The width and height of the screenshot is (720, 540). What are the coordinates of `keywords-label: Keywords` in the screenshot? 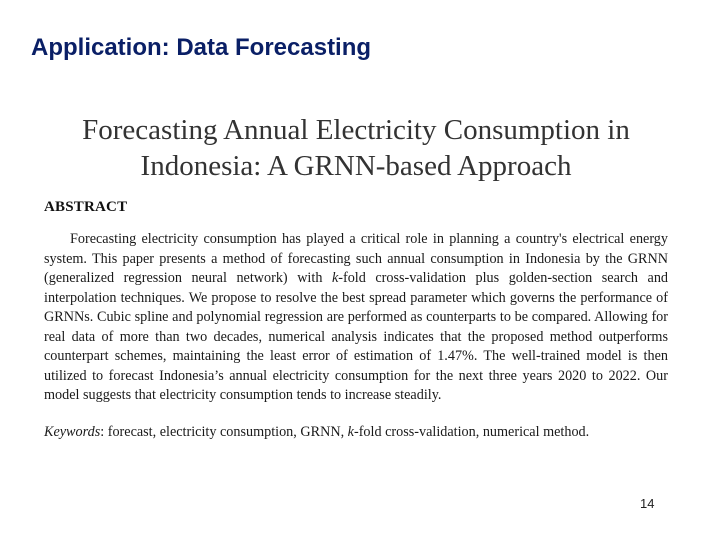 It's located at (72, 431).